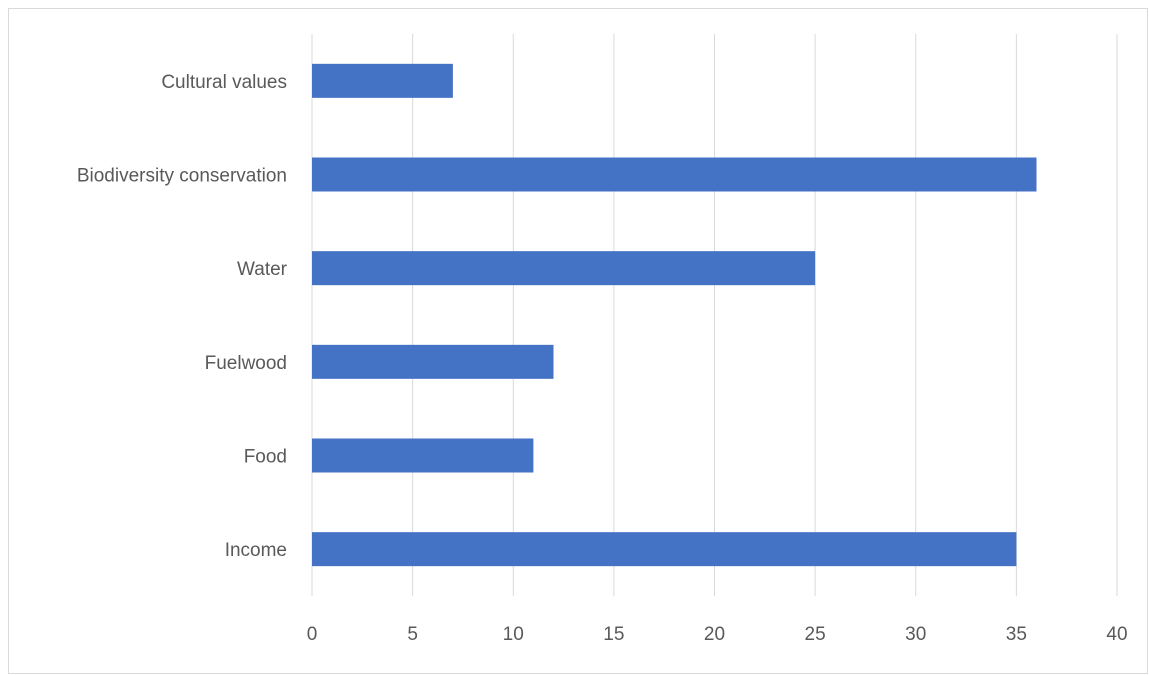 This screenshot has height=675, width=1149. Describe the element at coordinates (714, 634) in the screenshot. I see `x-tick-label: 20` at that location.